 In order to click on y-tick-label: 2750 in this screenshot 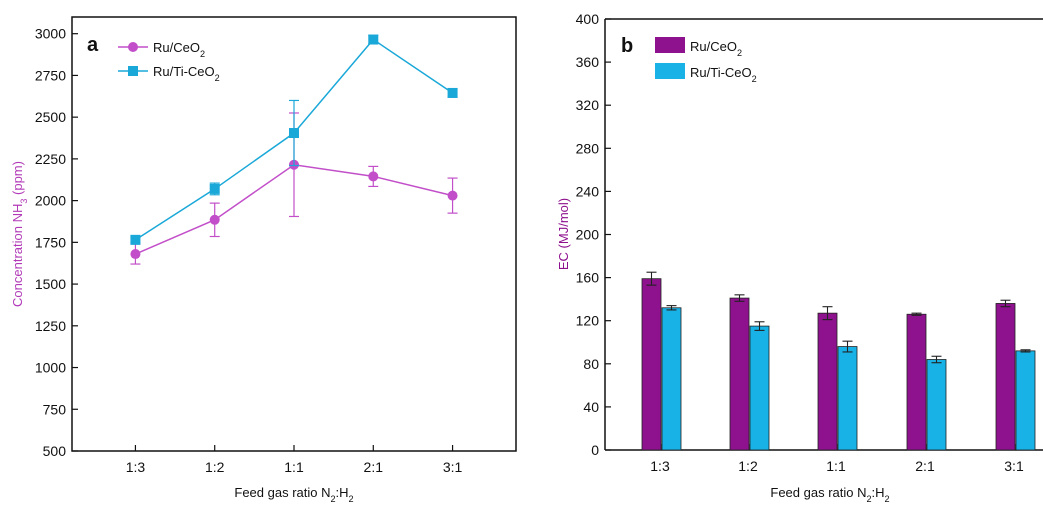, I will do `click(50, 75)`.